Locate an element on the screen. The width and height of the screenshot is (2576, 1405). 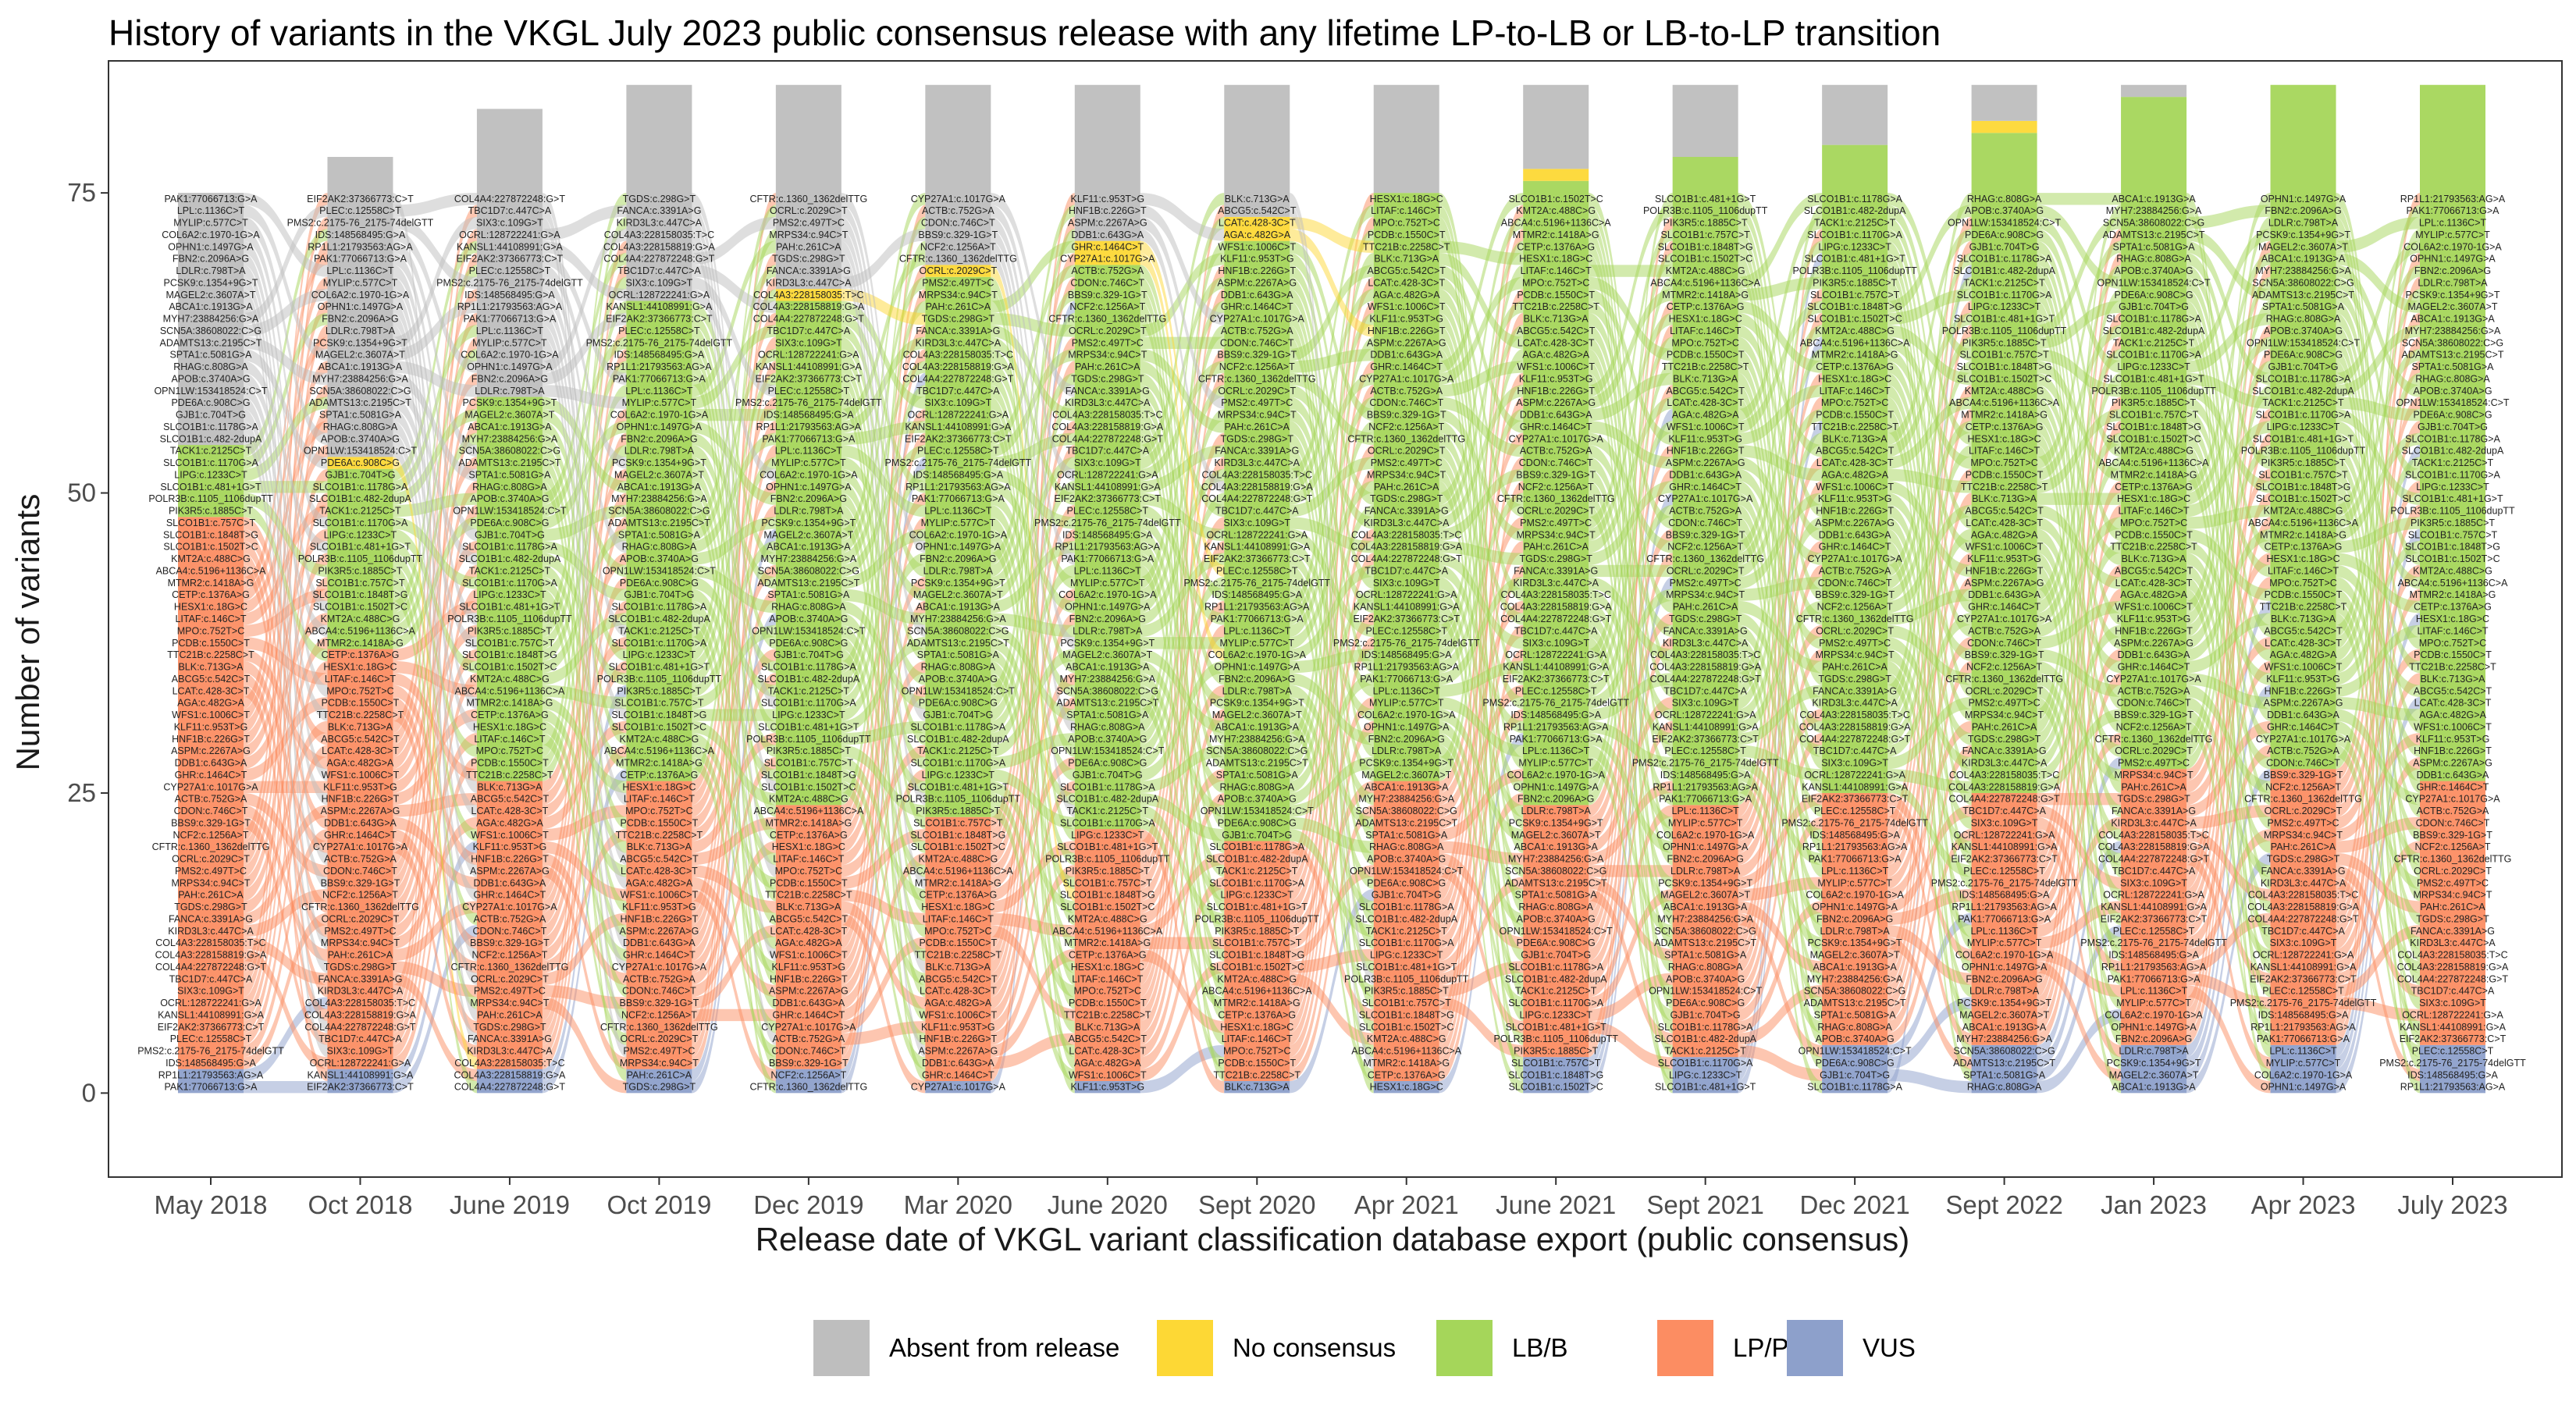
variant-label: TGDS:c.298G>T is located at coordinates (808, 259).